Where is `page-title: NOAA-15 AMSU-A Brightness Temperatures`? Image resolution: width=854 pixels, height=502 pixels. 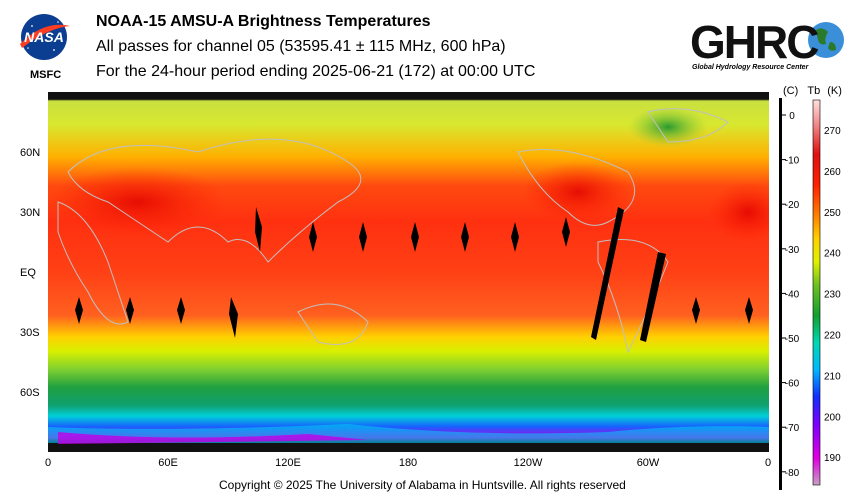 page-title: NOAA-15 AMSU-A Brightness Temperatures is located at coordinates (263, 21).